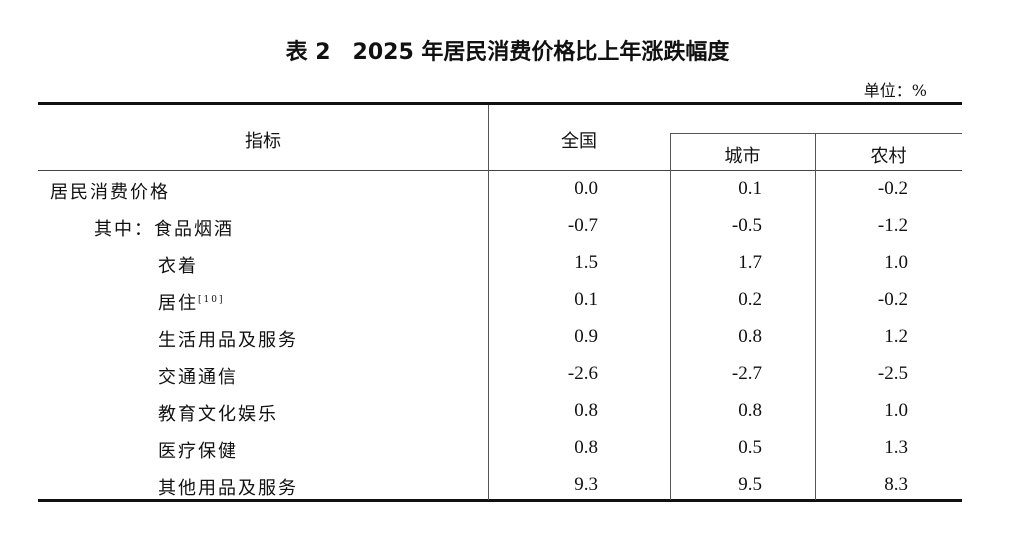 This screenshot has height=541, width=1015. I want to click on row-label-text: 交通通信, so click(198, 377).